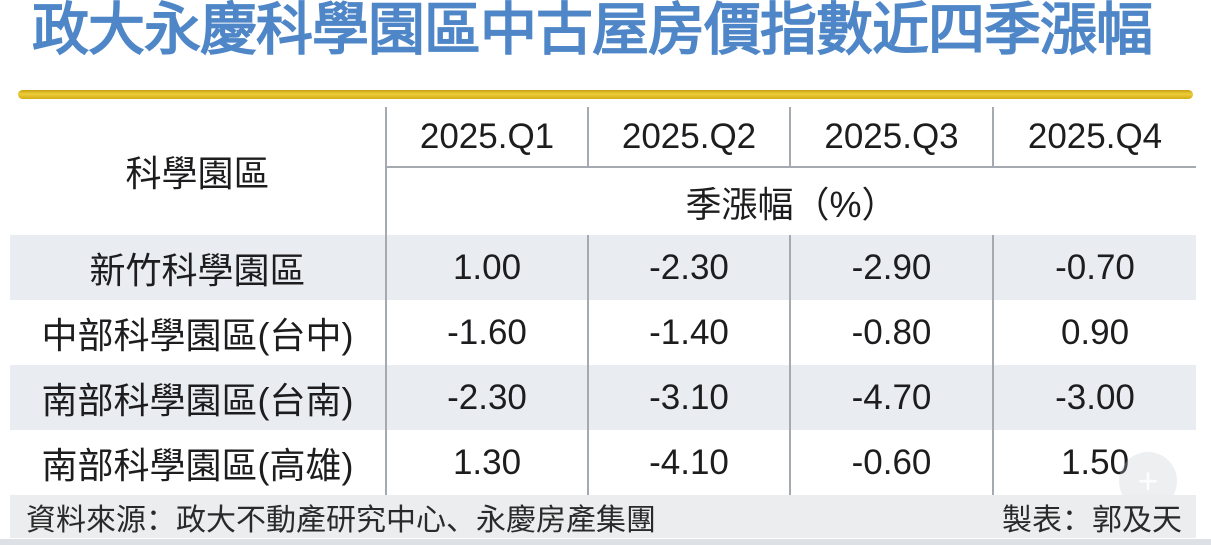  I want to click on column-header-q3: 2025.Q3, so click(891, 137).